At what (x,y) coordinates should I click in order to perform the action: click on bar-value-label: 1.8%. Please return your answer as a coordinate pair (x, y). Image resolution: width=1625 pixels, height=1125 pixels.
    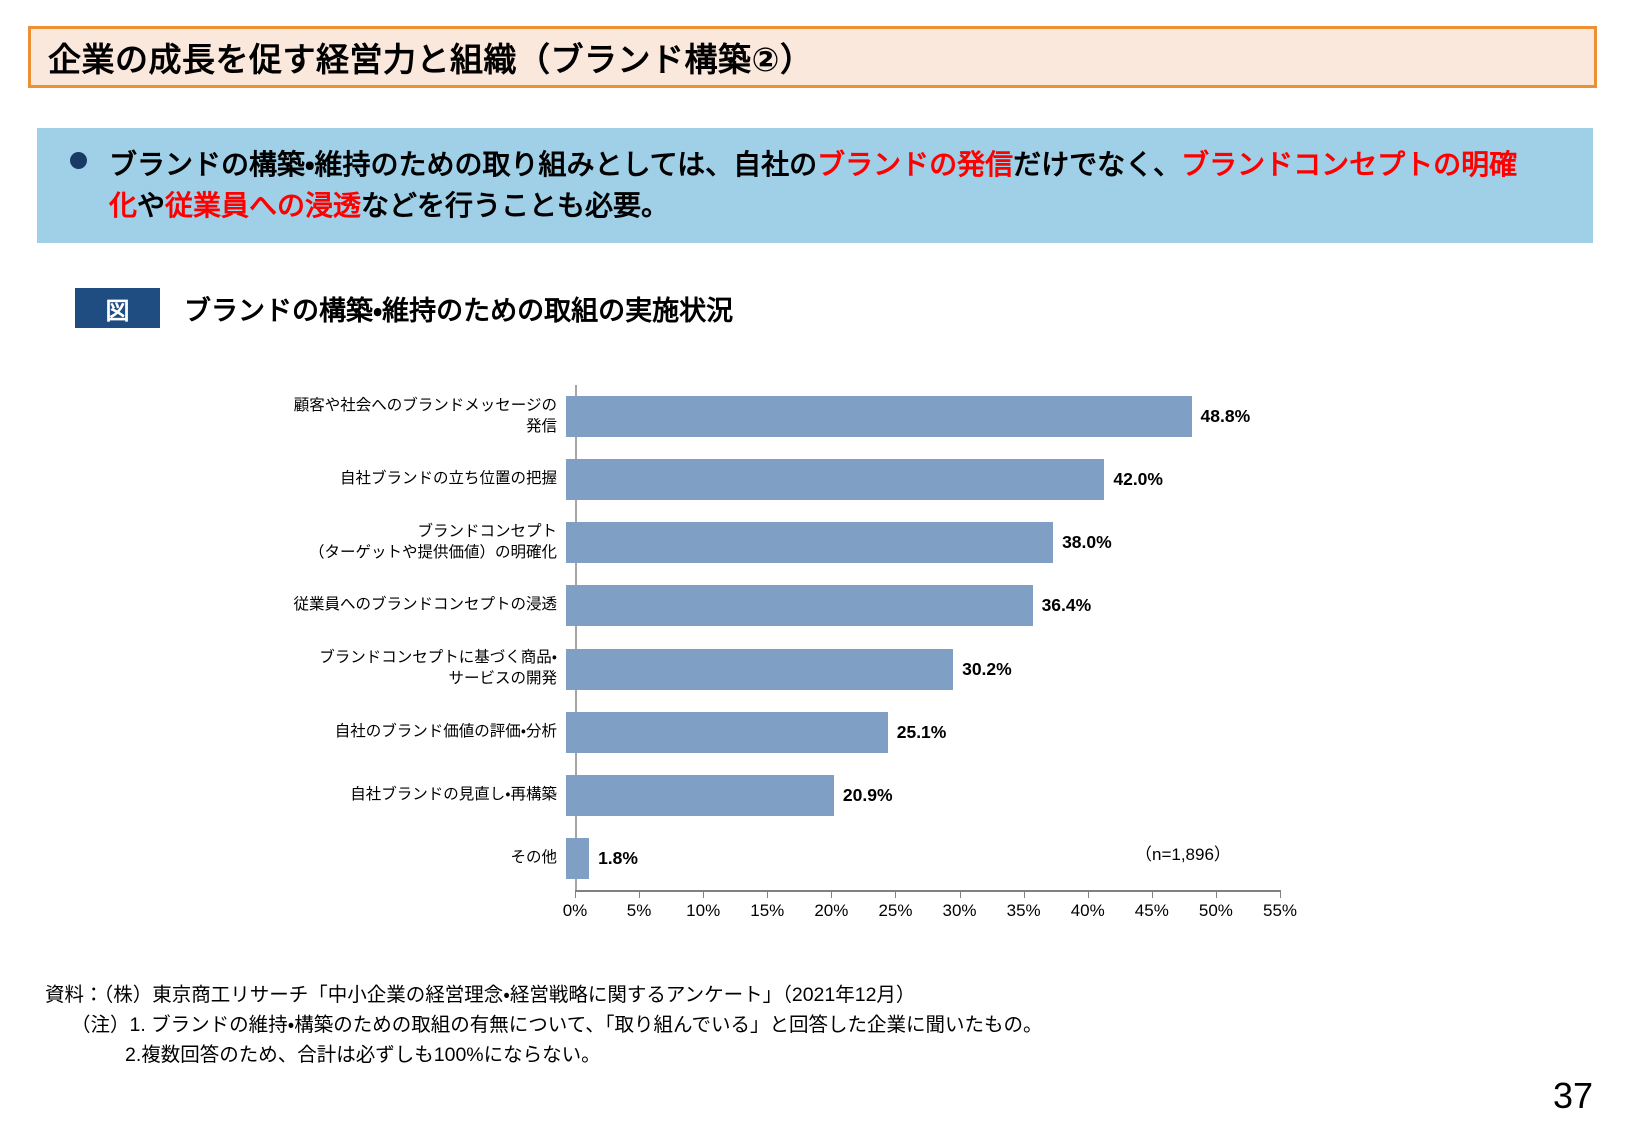
    Looking at the image, I should click on (618, 857).